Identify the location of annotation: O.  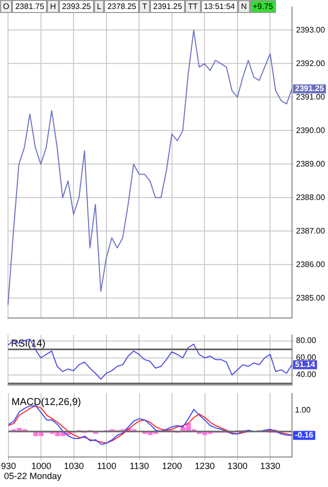
(6, 6).